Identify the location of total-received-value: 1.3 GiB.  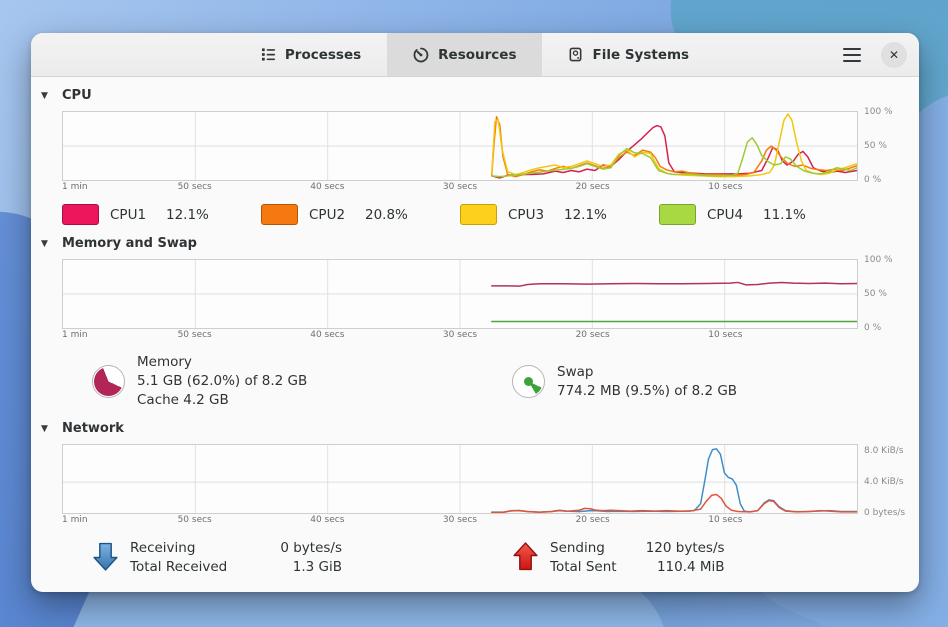
(317, 567).